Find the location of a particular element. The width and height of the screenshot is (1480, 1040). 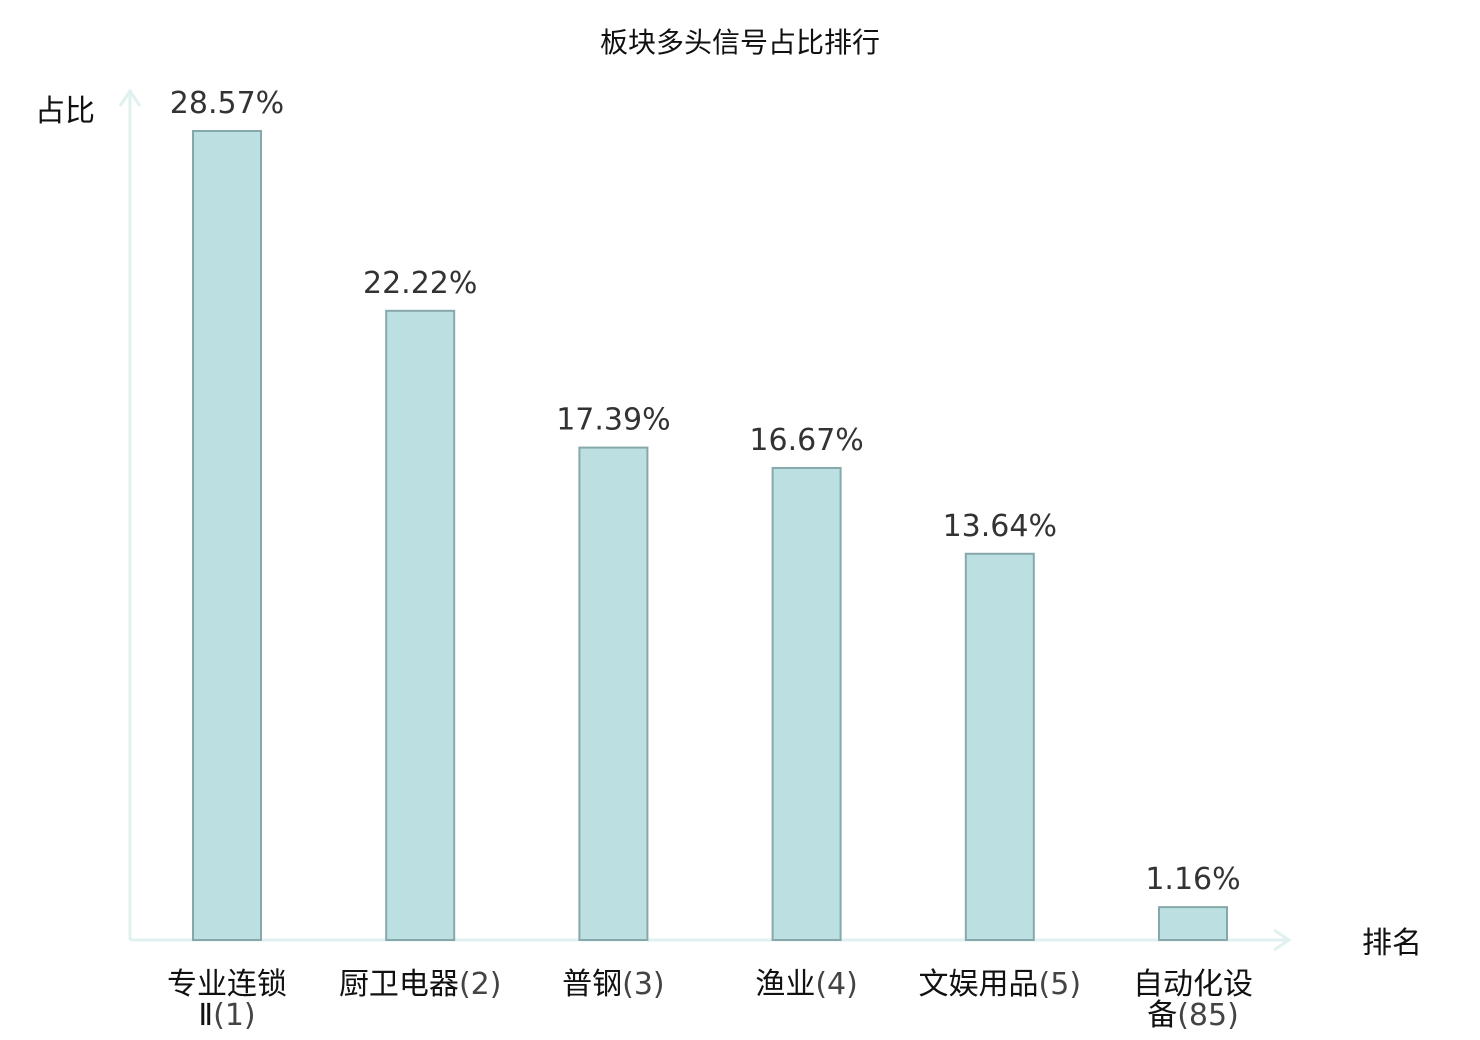

x-axis-label: 排名 is located at coordinates (1392, 943).